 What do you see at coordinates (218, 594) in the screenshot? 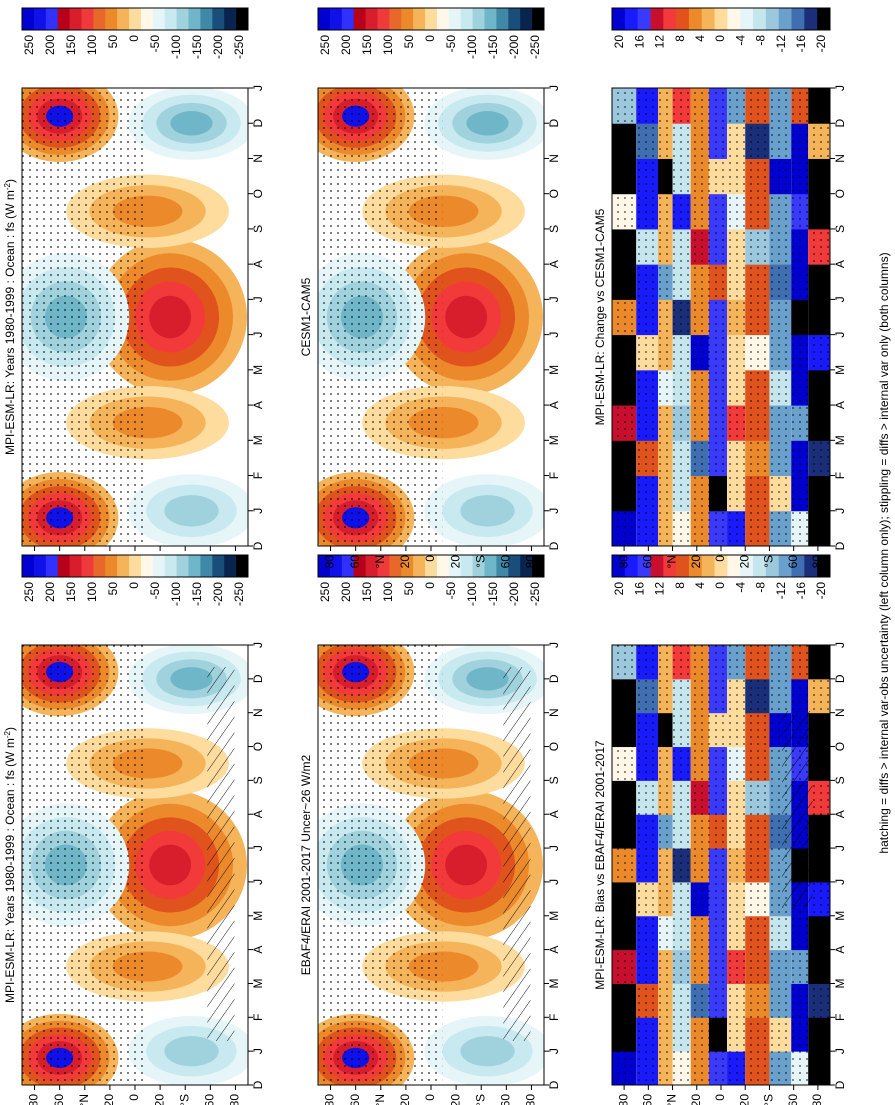
I see `colorbar-tick-label: -200` at bounding box center [218, 594].